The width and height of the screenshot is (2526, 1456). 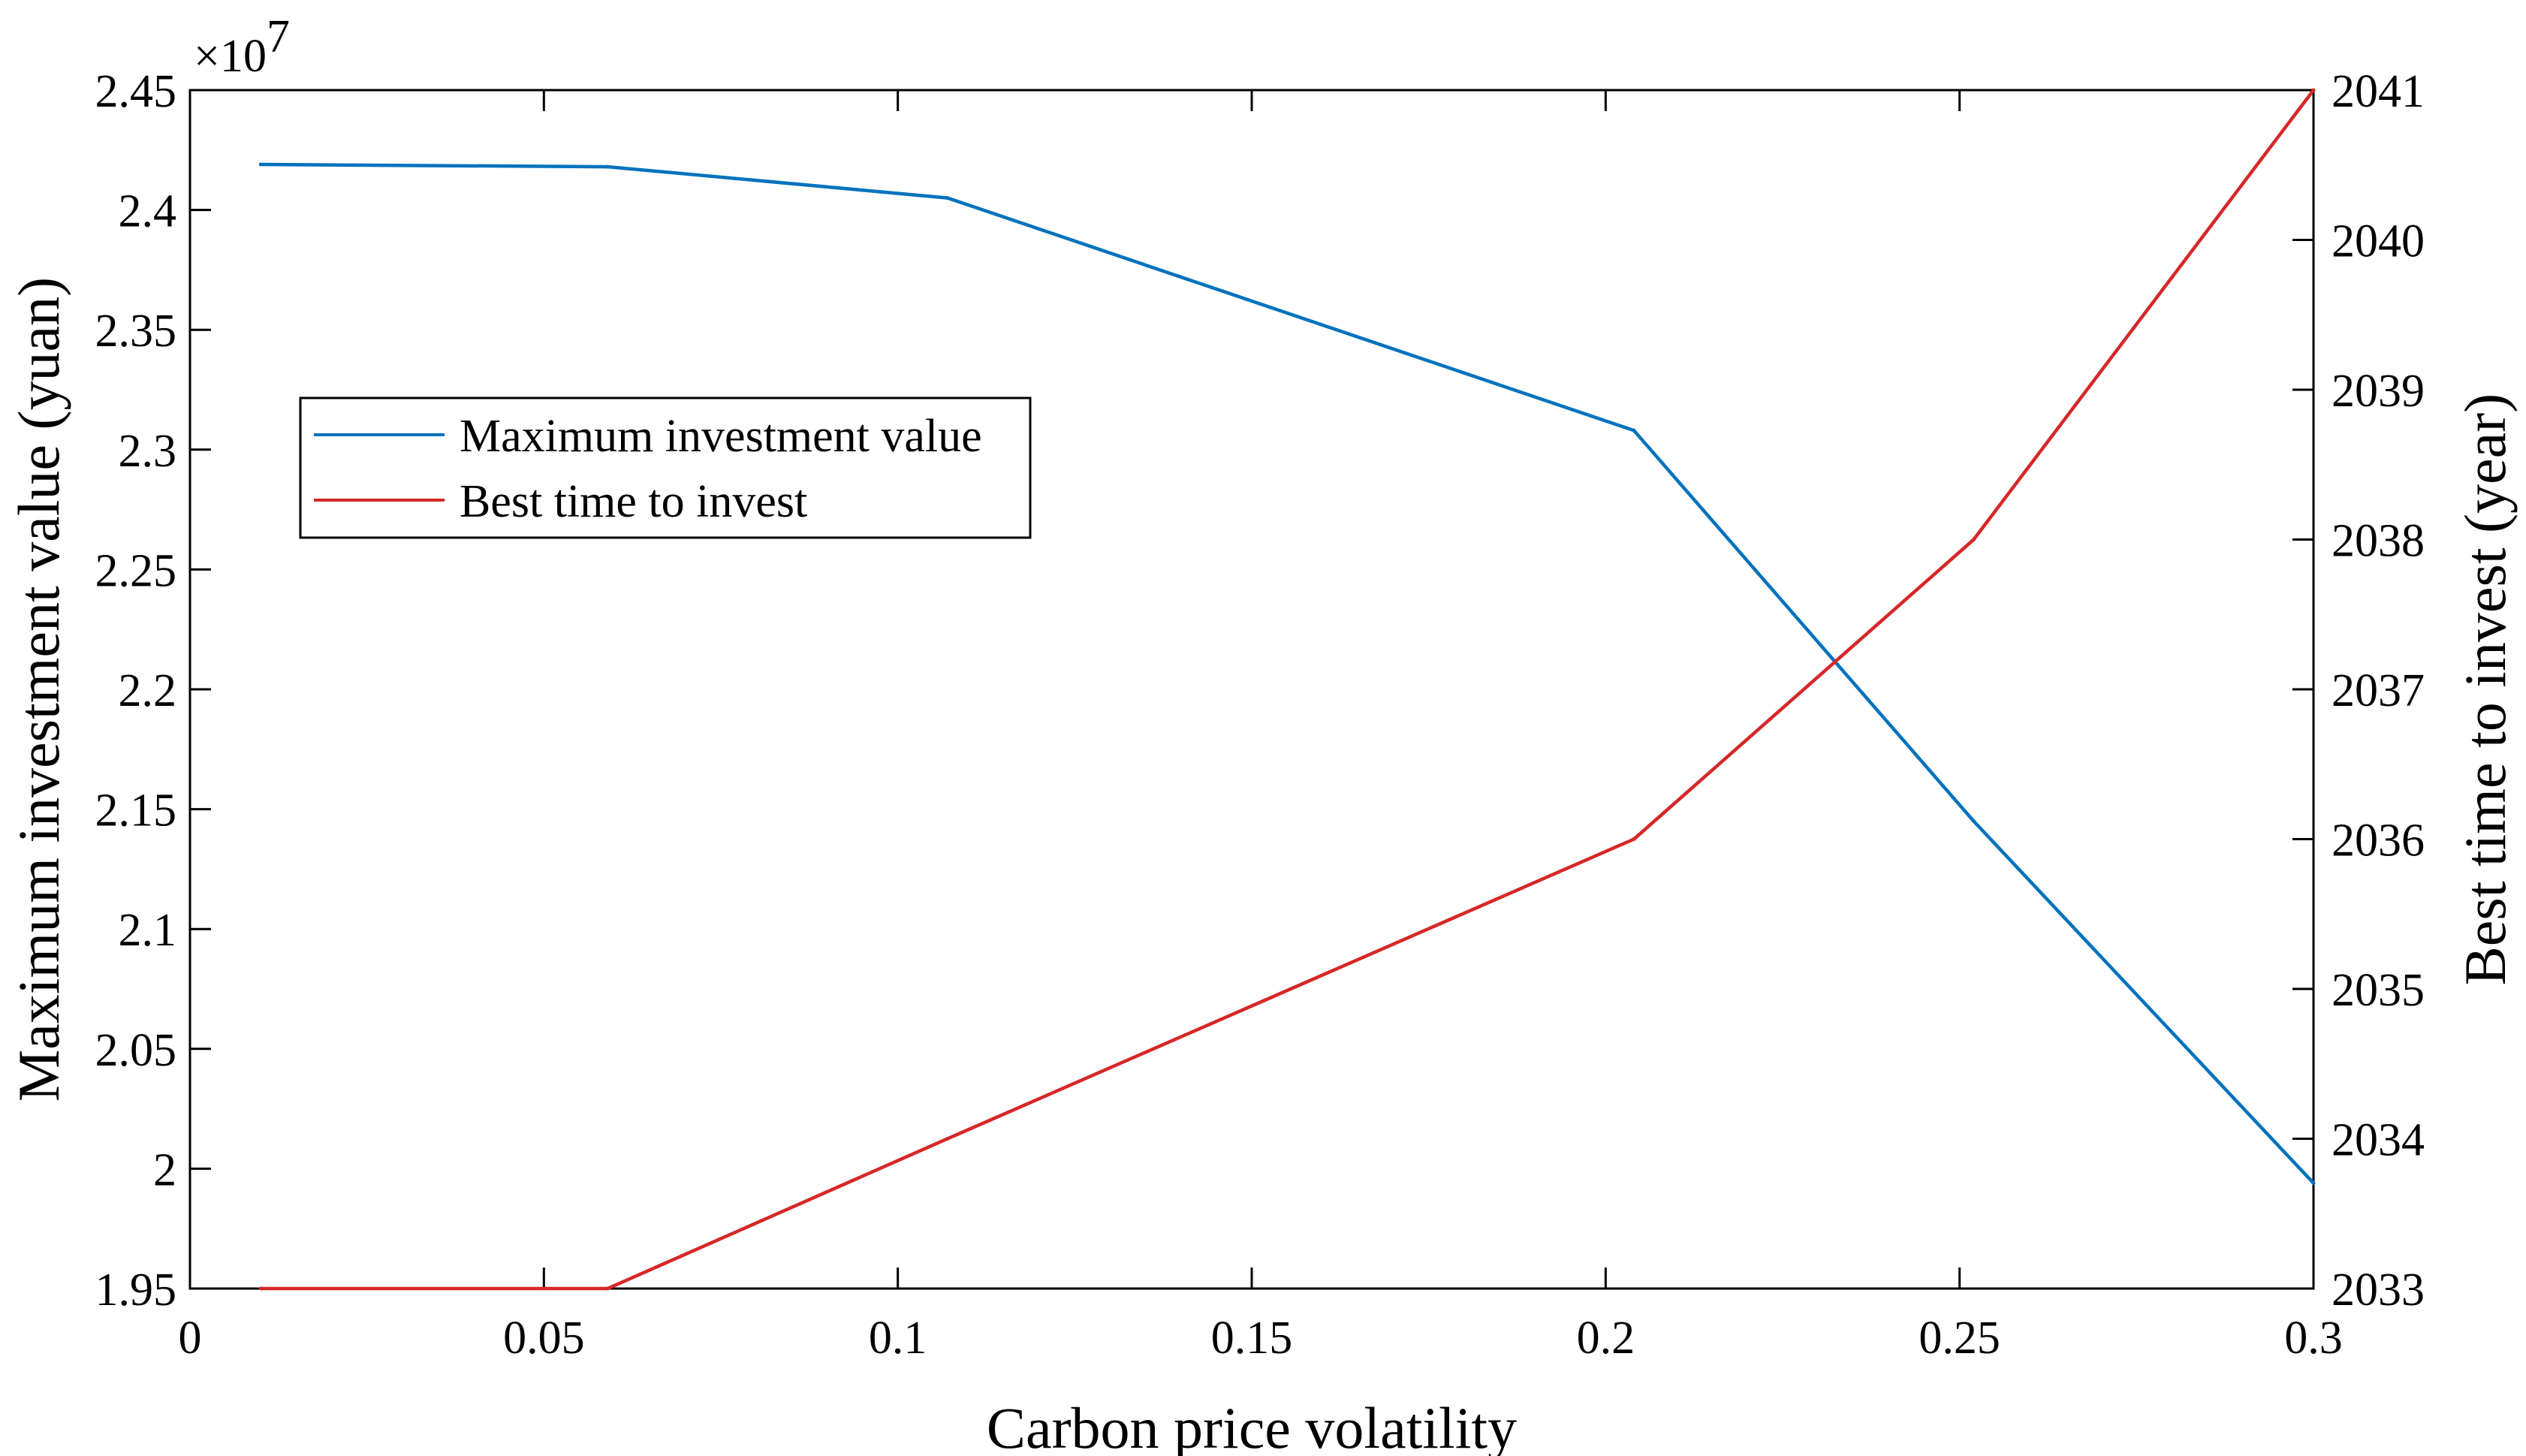 I want to click on right-tick-label: 2037, so click(x=2378, y=690).